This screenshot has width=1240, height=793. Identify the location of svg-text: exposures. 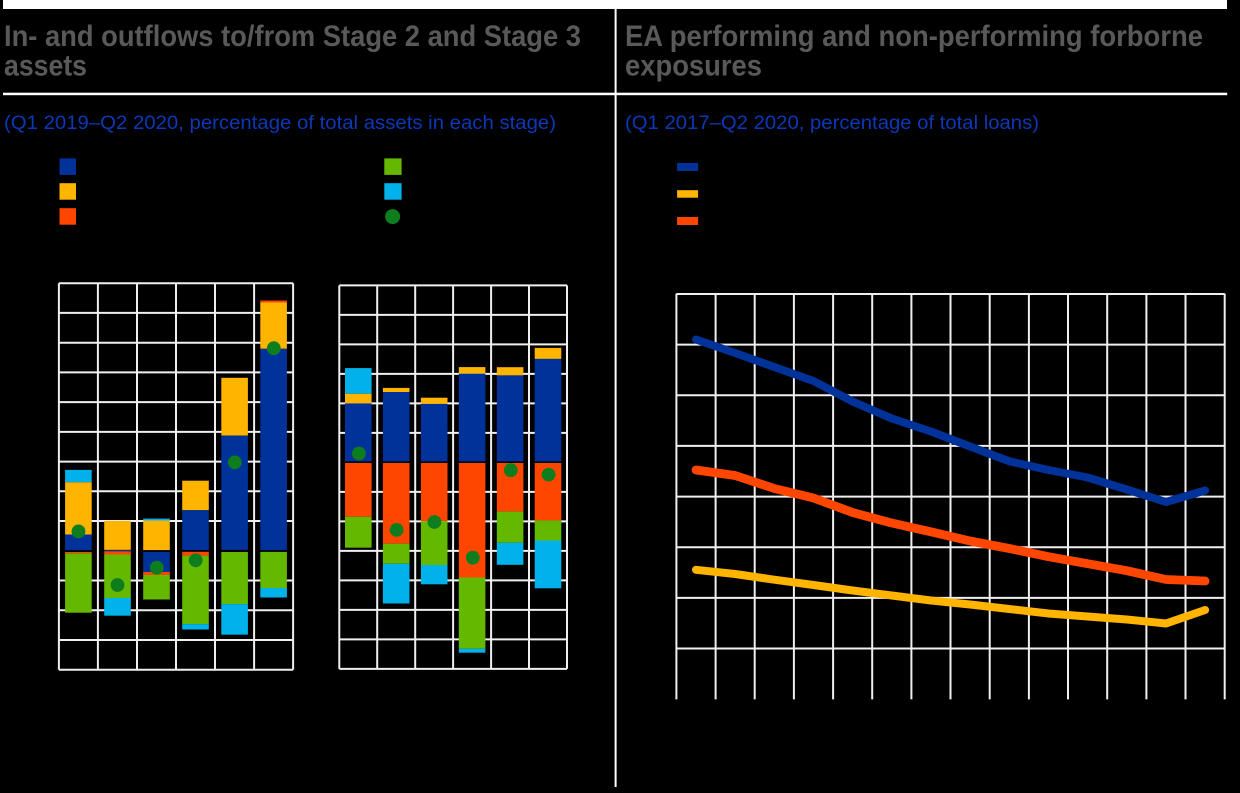
(693, 66).